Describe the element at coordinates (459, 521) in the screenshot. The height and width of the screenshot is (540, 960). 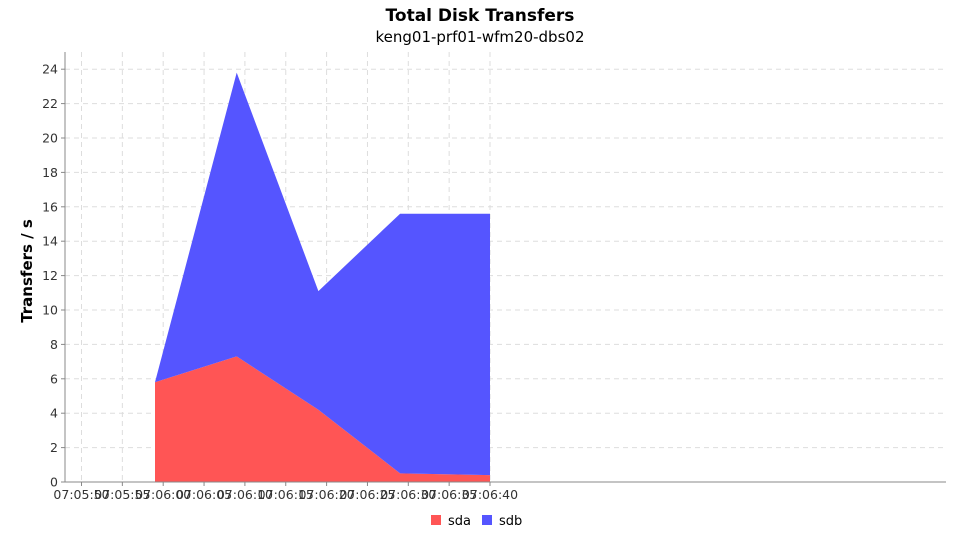
I see `legend-label-sda: sda` at that location.